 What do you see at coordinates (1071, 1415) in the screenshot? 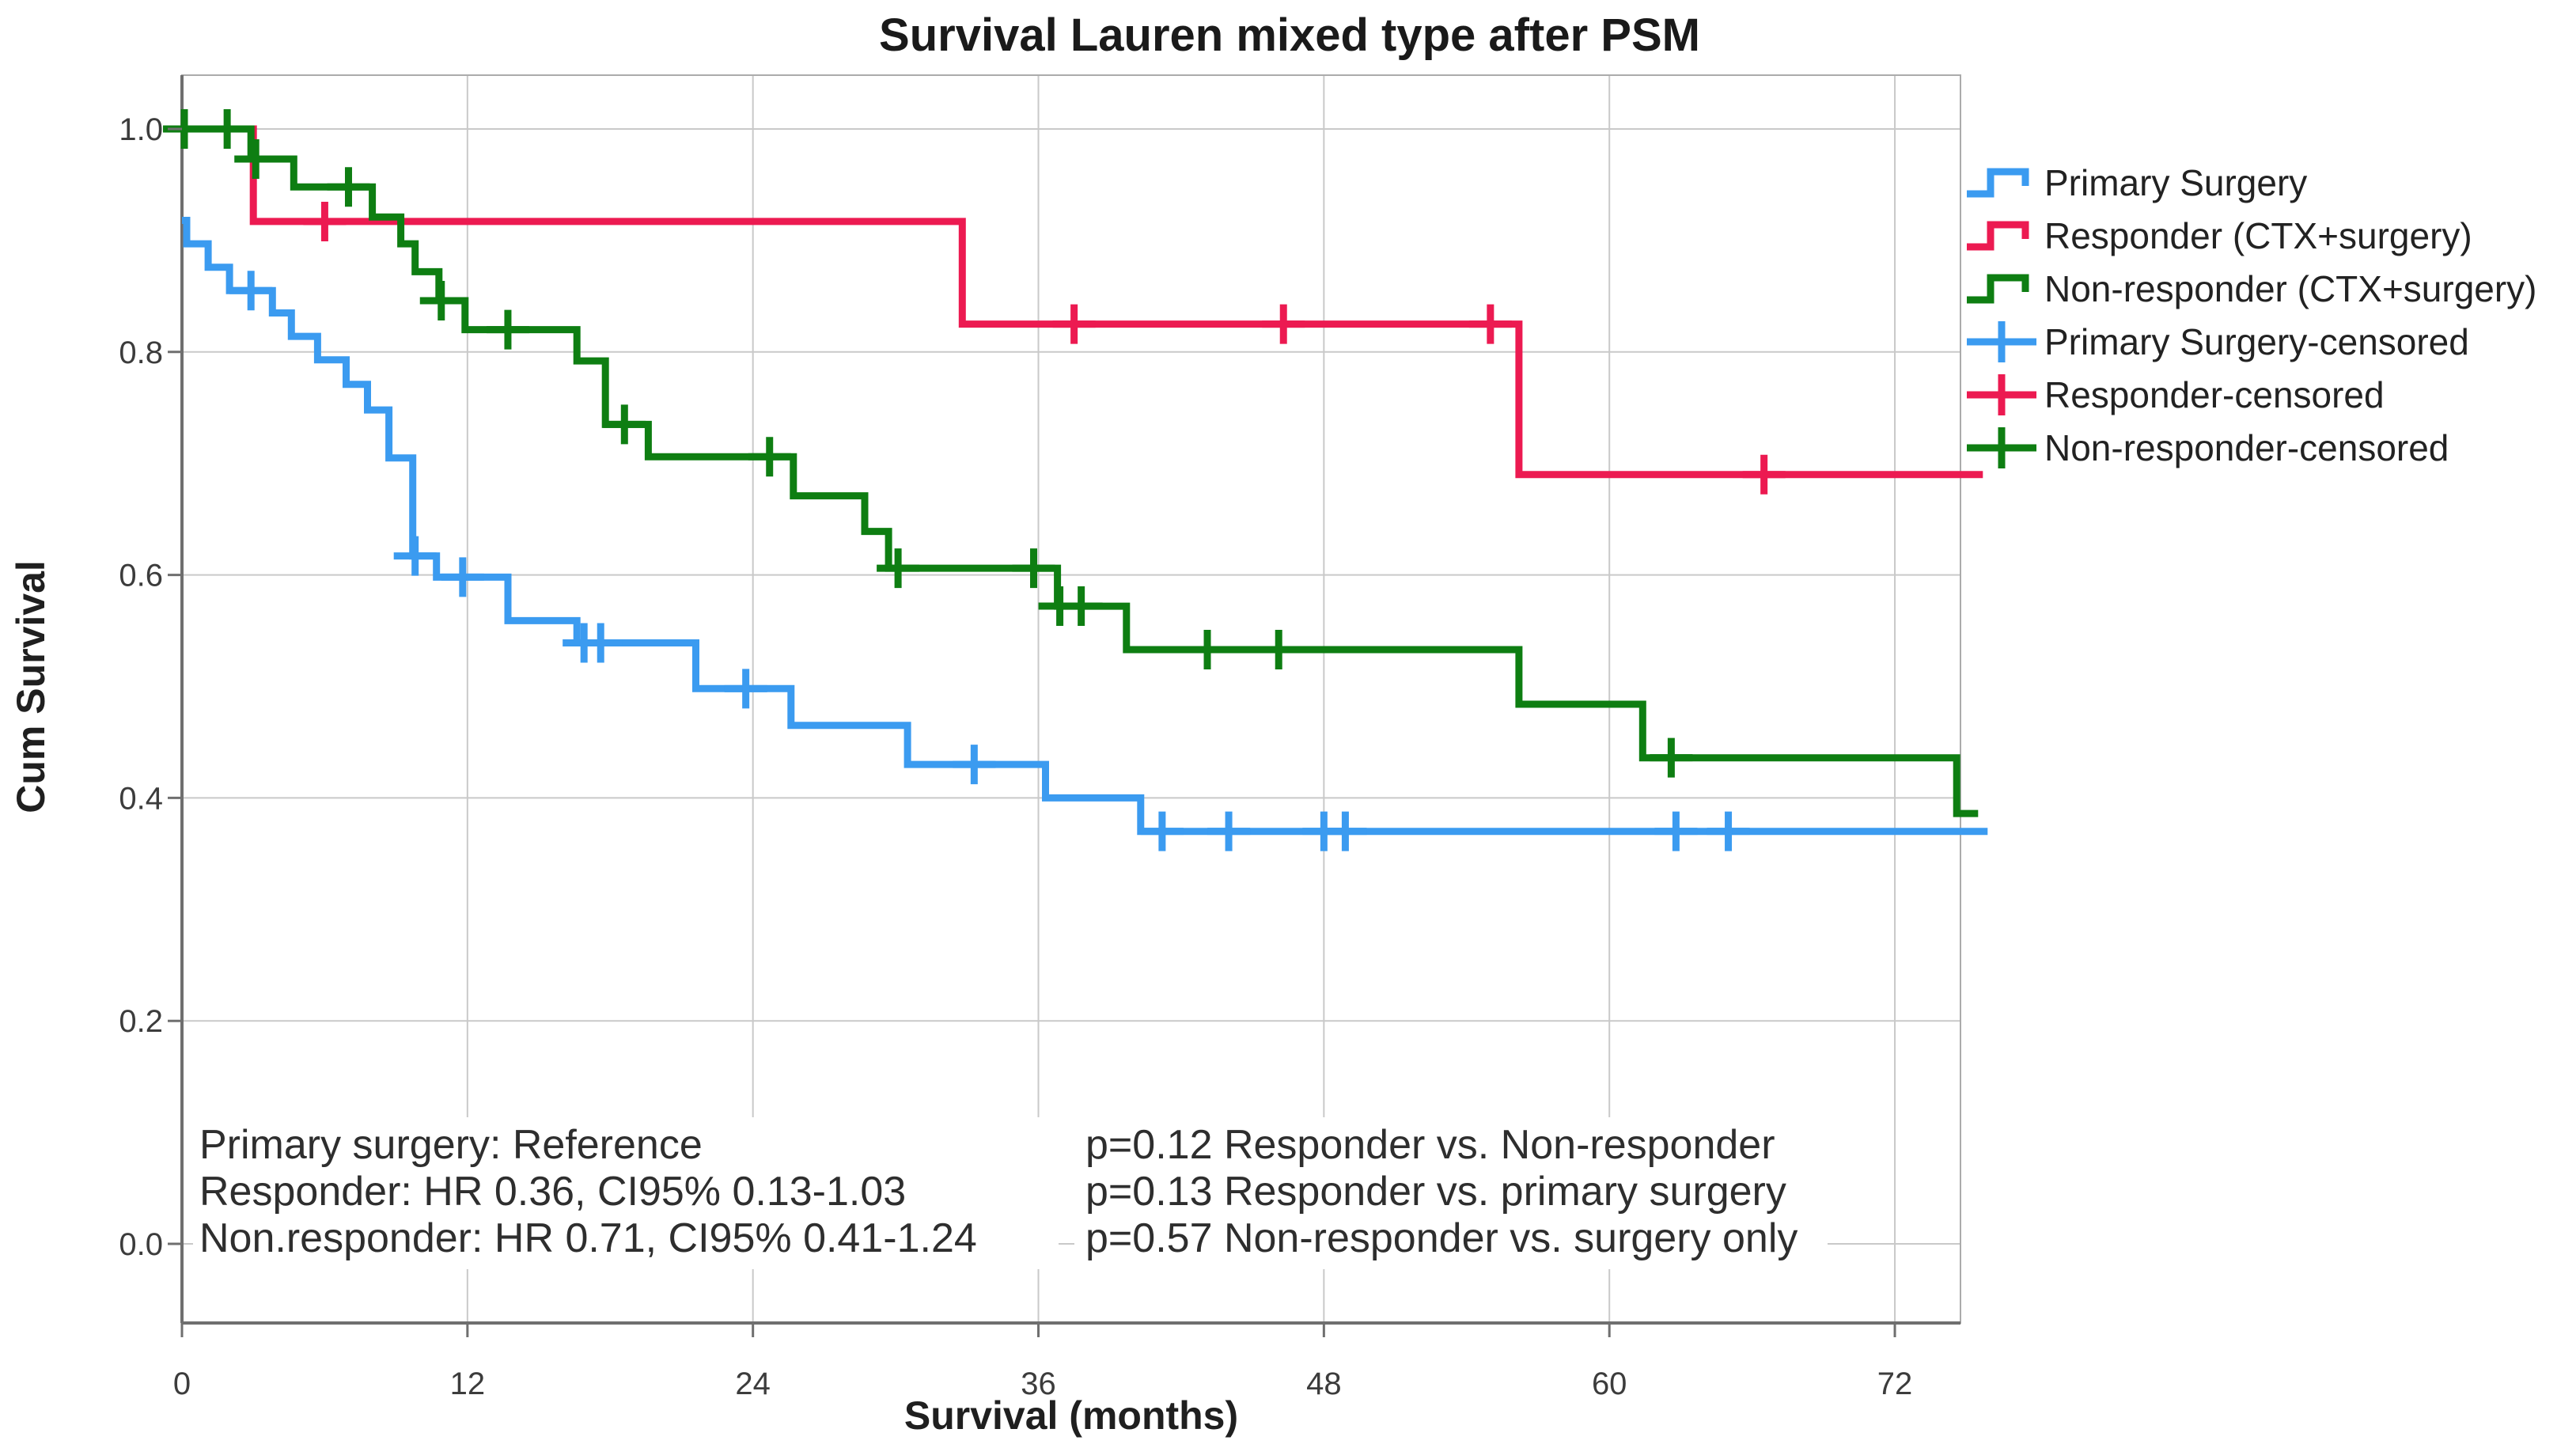
I see `x-axis-title: Survival (months)` at bounding box center [1071, 1415].